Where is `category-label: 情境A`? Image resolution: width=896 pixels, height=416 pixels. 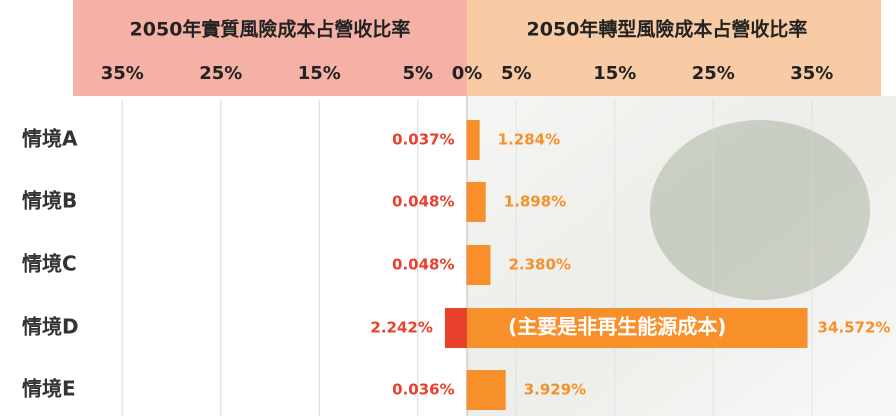
category-label: 情境A is located at coordinates (50, 139).